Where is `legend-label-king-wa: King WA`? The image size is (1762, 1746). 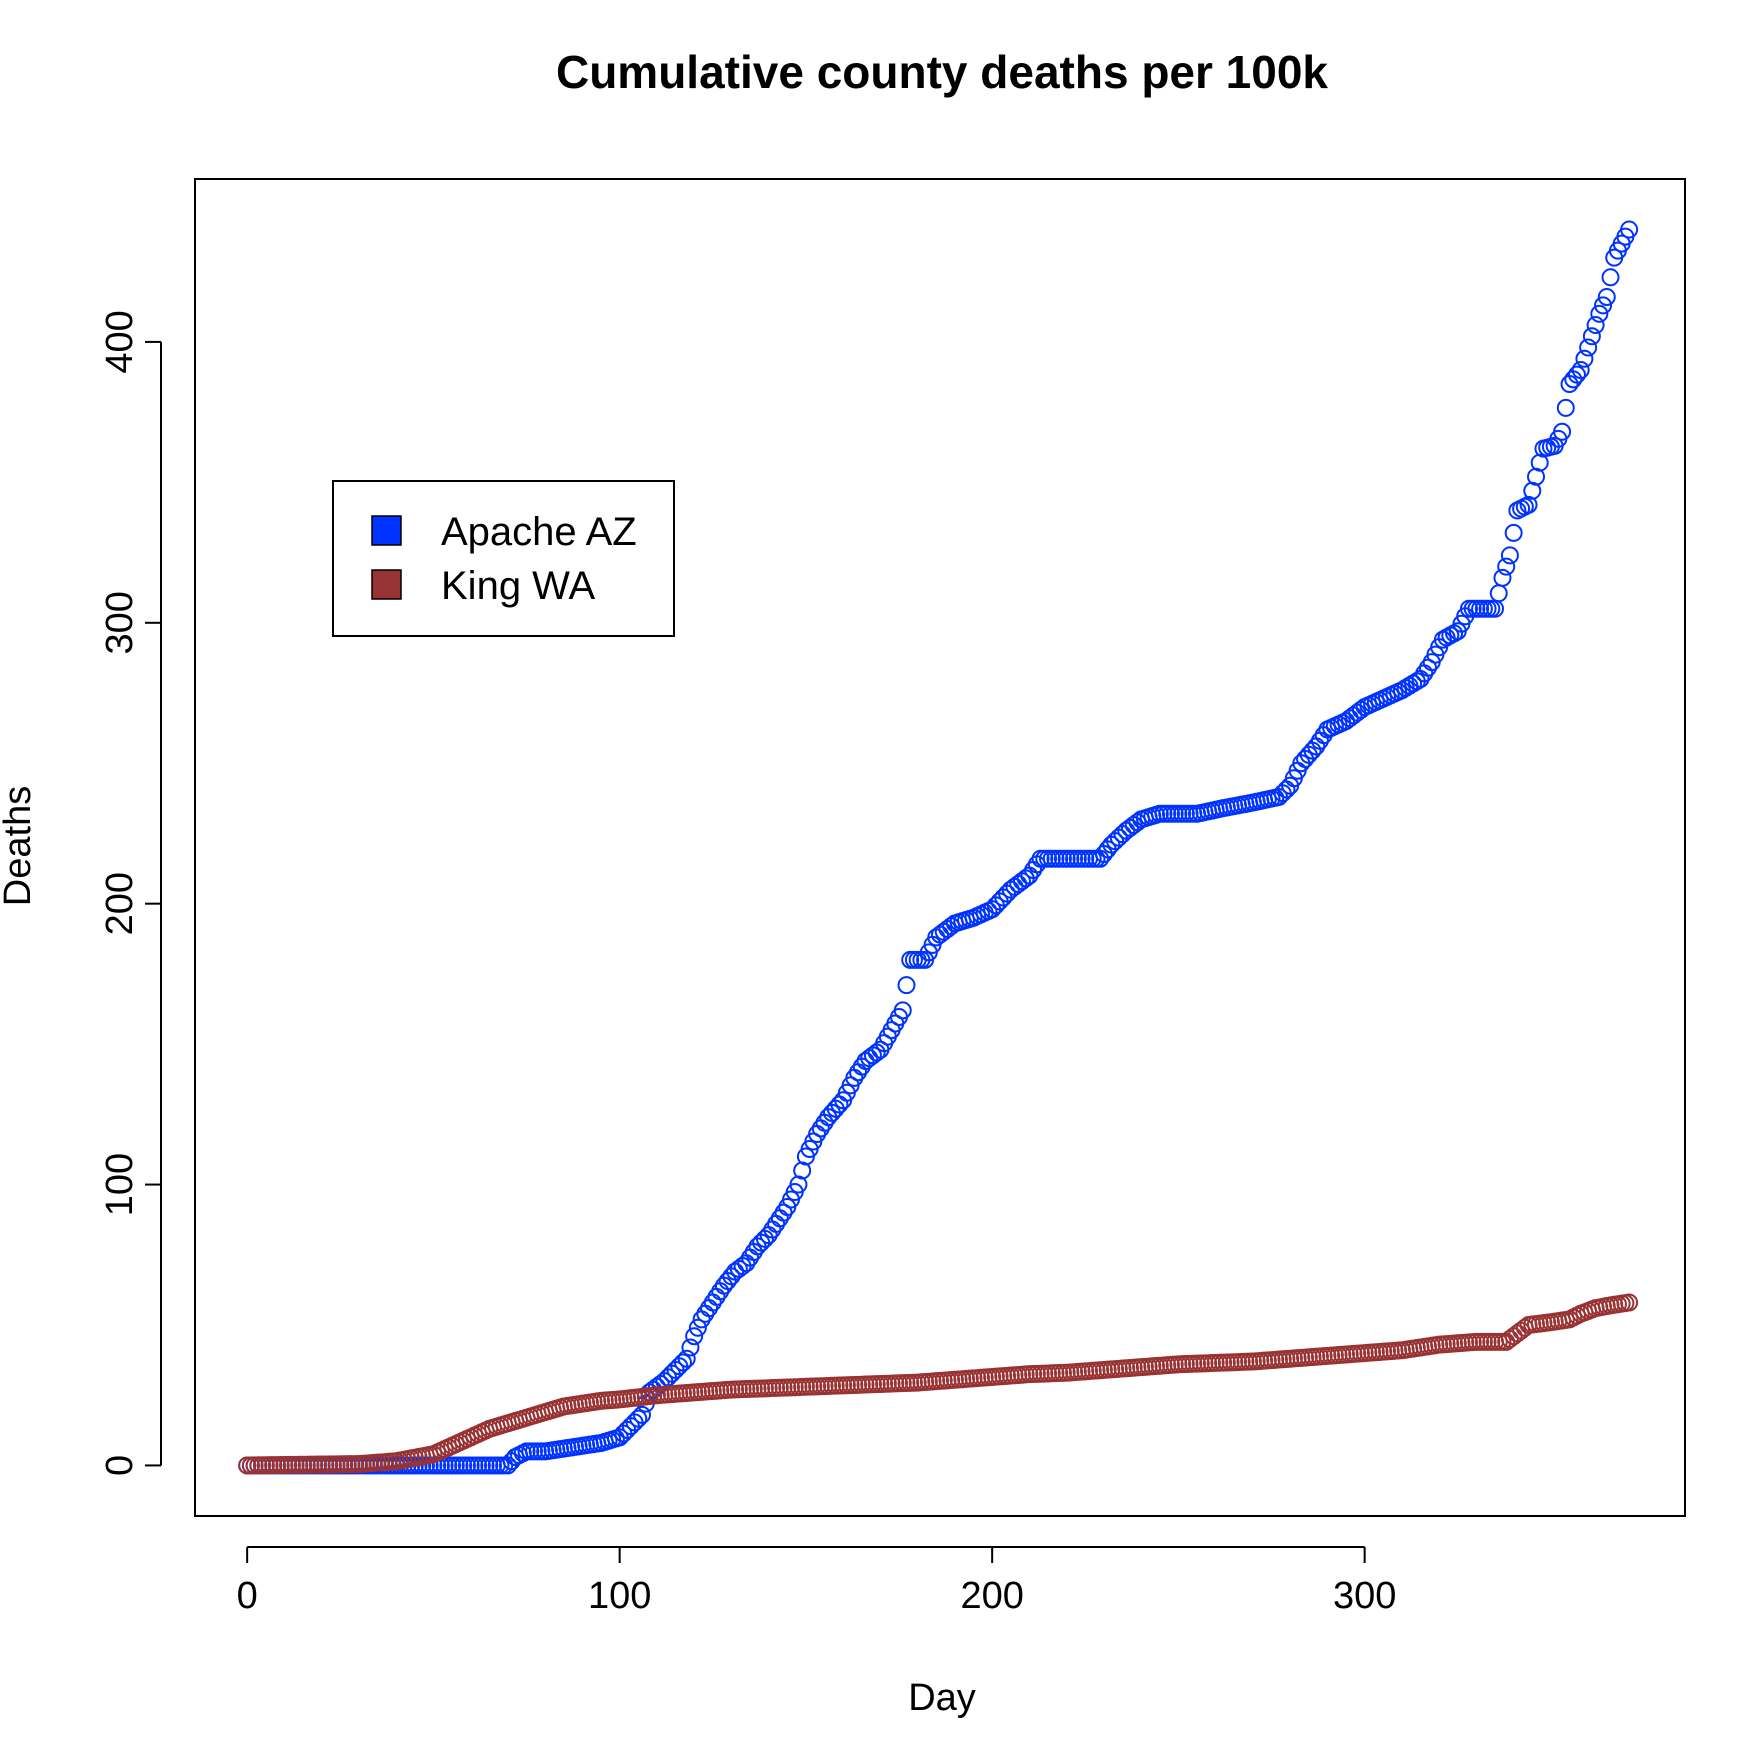 legend-label-king-wa: King WA is located at coordinates (518, 586).